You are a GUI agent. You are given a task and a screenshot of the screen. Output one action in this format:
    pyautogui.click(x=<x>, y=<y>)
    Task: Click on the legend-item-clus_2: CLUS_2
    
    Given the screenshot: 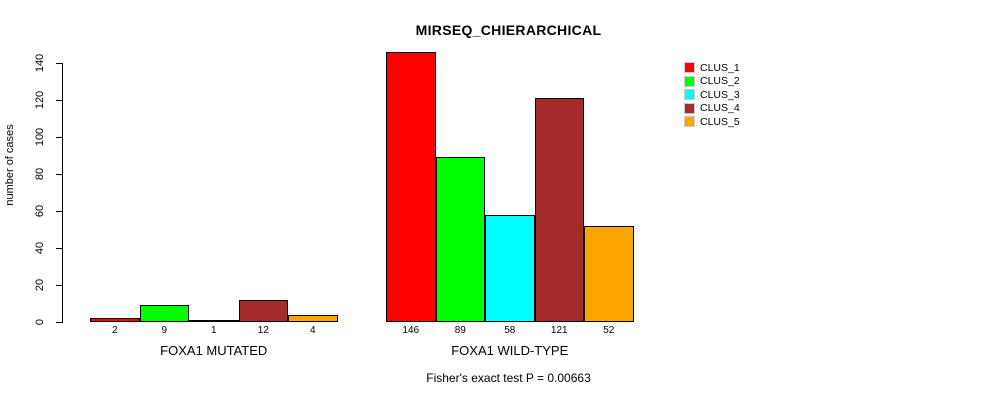 What is the action you would take?
    pyautogui.click(x=712, y=82)
    